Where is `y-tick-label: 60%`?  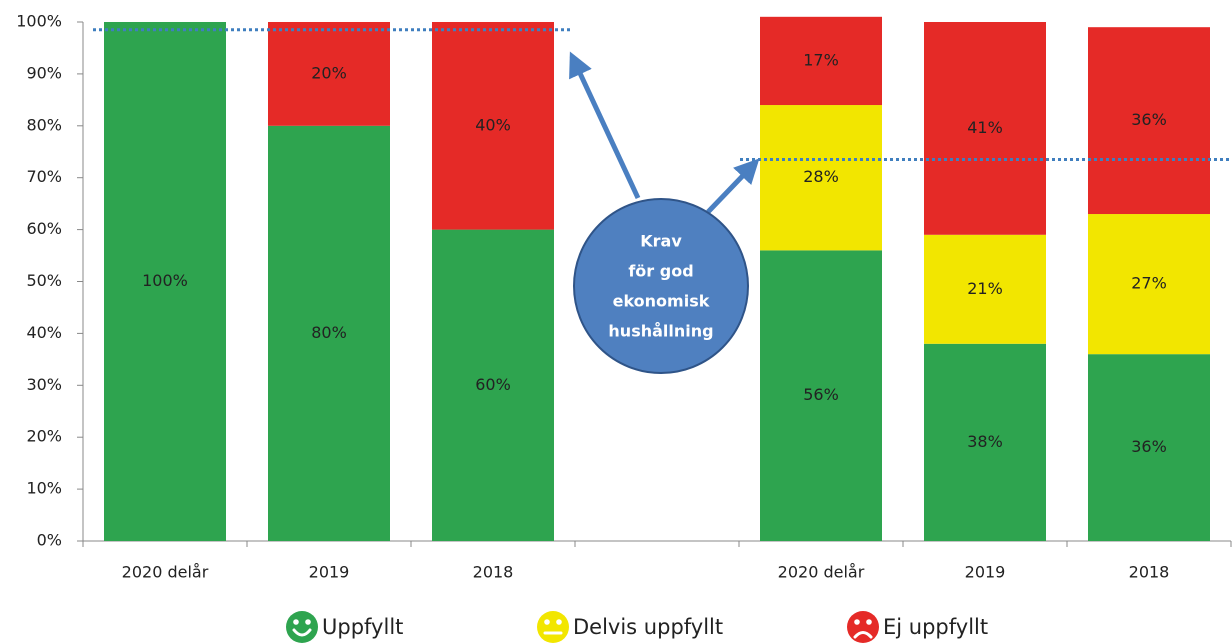
y-tick-label: 60% is located at coordinates (44, 228).